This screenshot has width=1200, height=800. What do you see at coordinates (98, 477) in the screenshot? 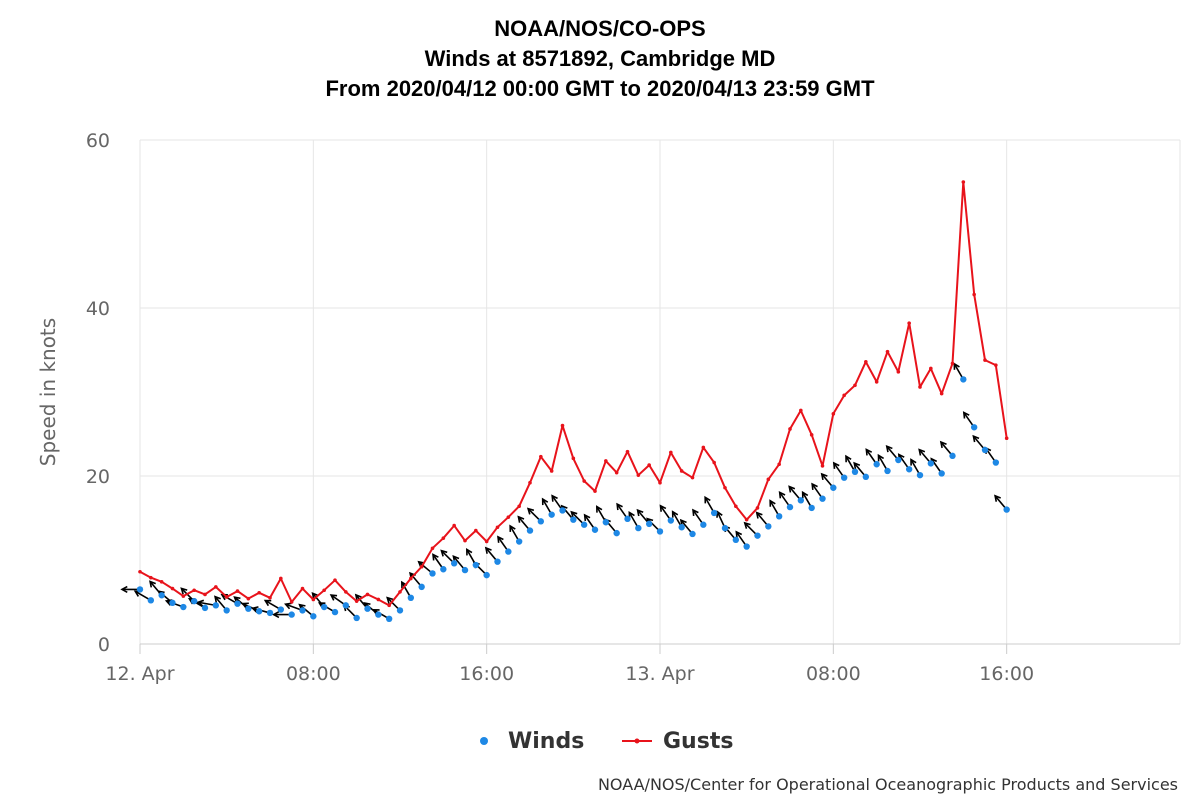
I see `y-tick-label: 20` at bounding box center [98, 477].